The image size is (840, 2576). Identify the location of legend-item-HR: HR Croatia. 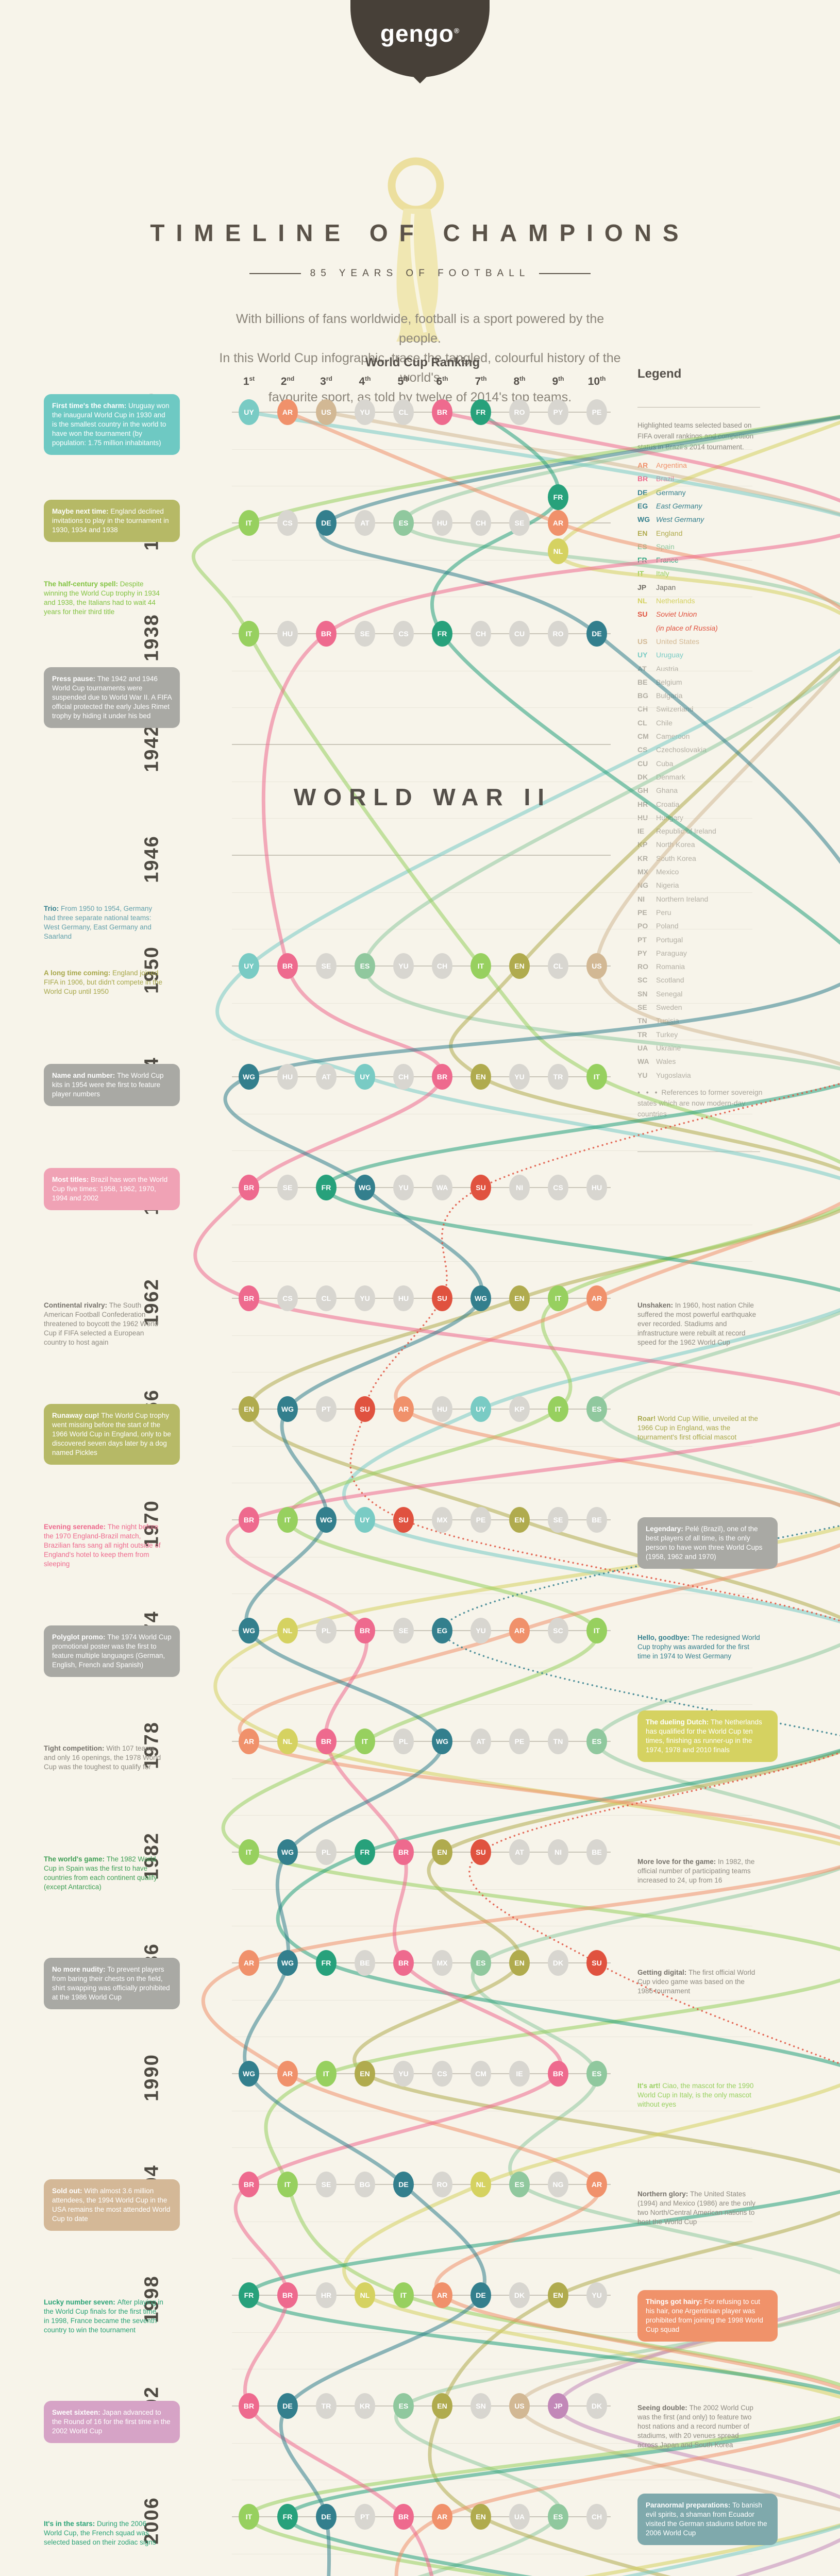
(658, 804).